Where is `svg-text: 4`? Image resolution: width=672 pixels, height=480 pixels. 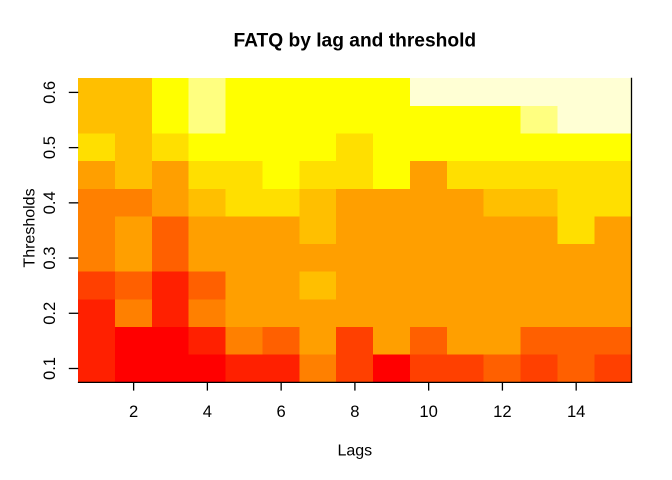 svg-text: 4 is located at coordinates (207, 411).